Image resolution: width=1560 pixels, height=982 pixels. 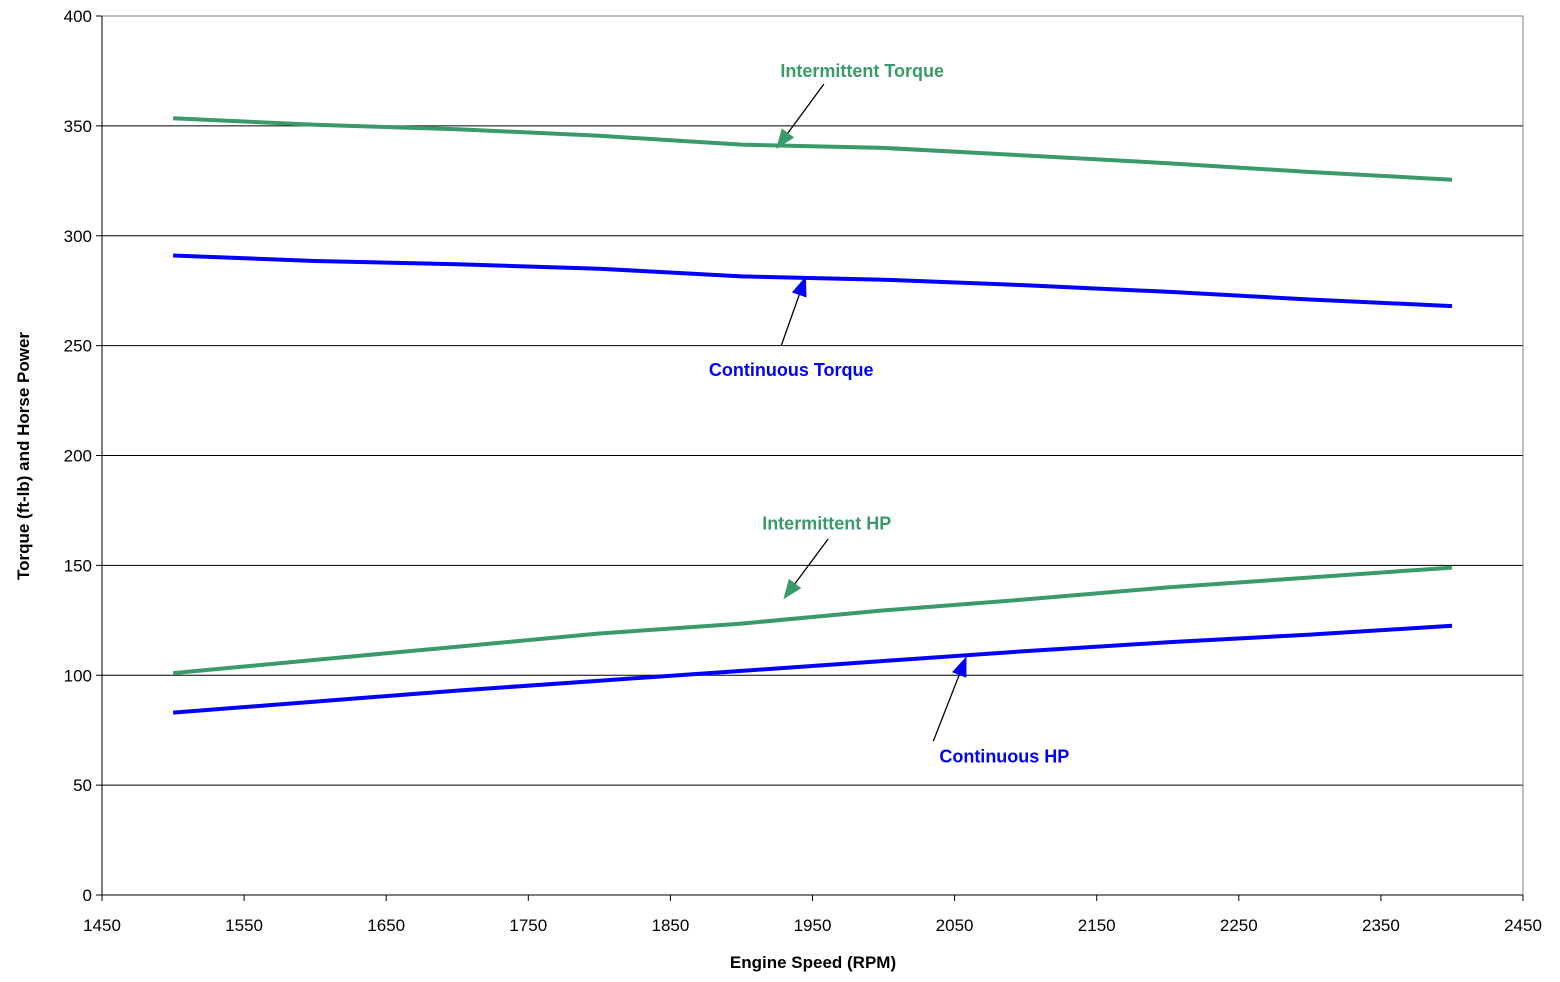 I want to click on intermittent-hp-line, so click(x=812, y=620).